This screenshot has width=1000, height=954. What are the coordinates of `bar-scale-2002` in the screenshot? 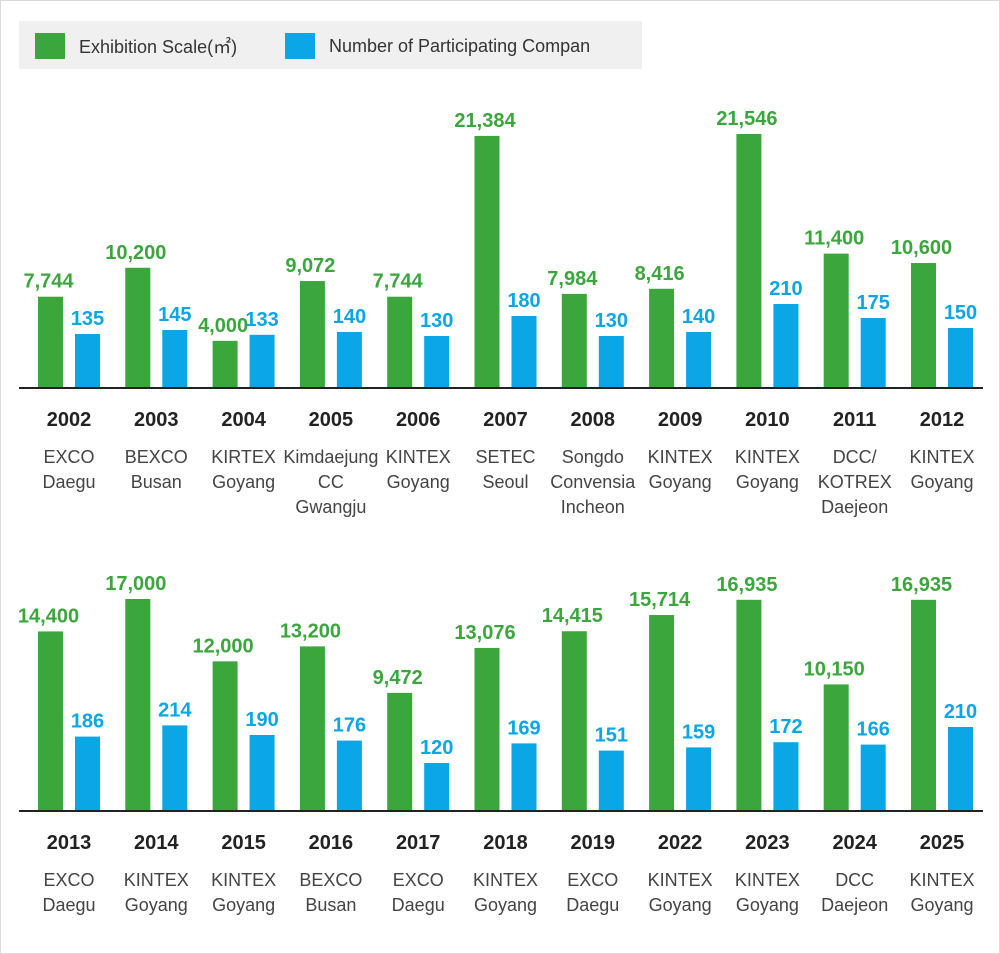 It's located at (50, 342).